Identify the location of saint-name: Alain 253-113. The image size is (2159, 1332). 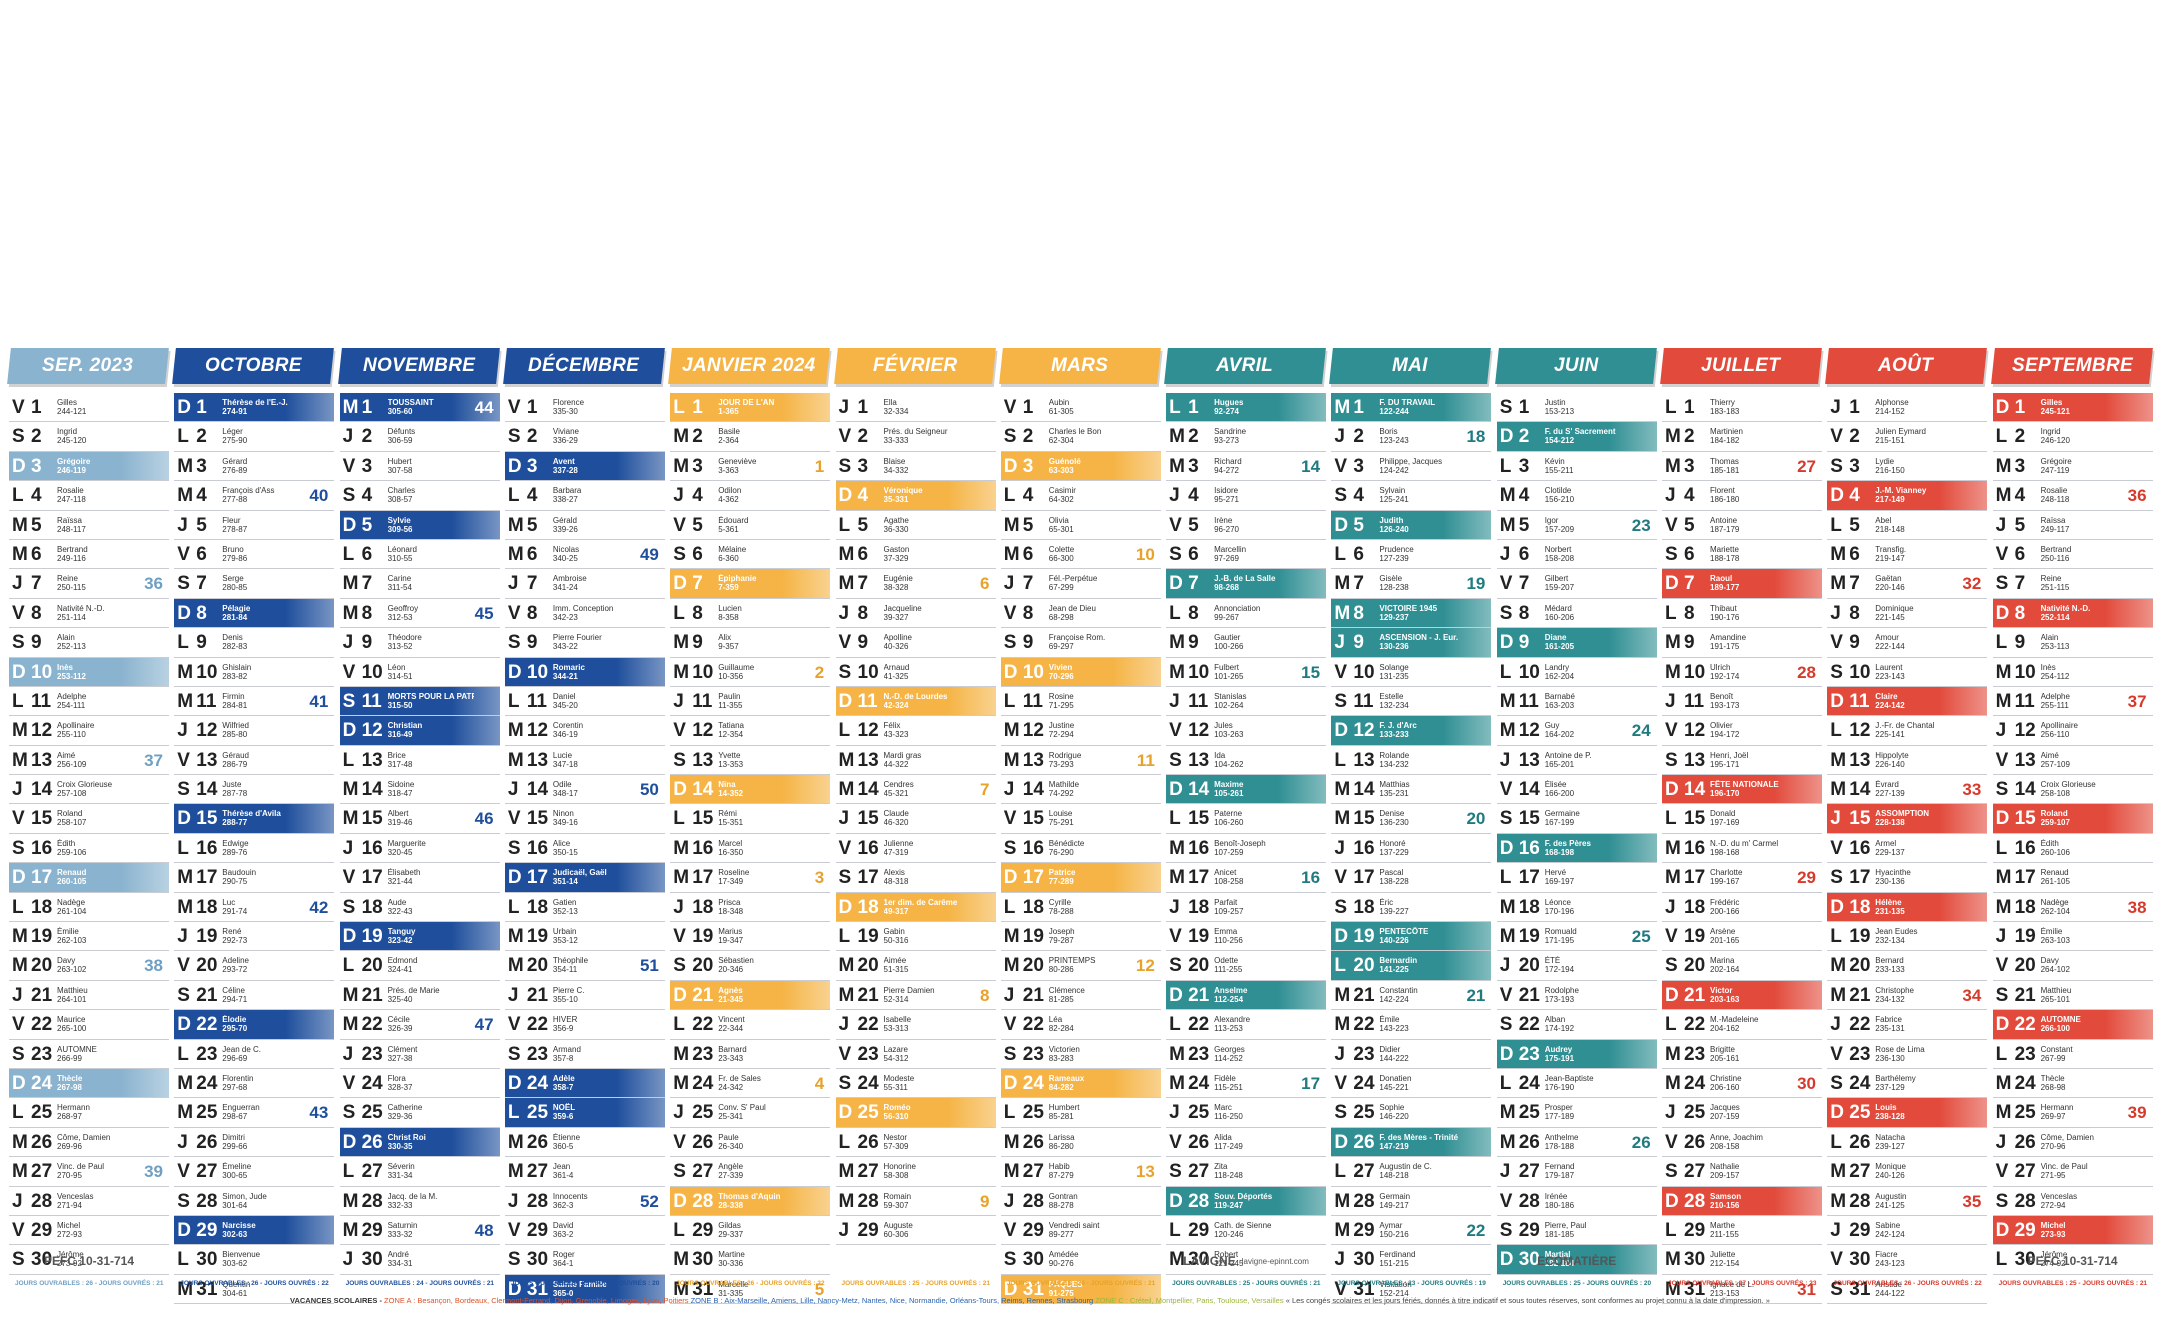
(2055, 642).